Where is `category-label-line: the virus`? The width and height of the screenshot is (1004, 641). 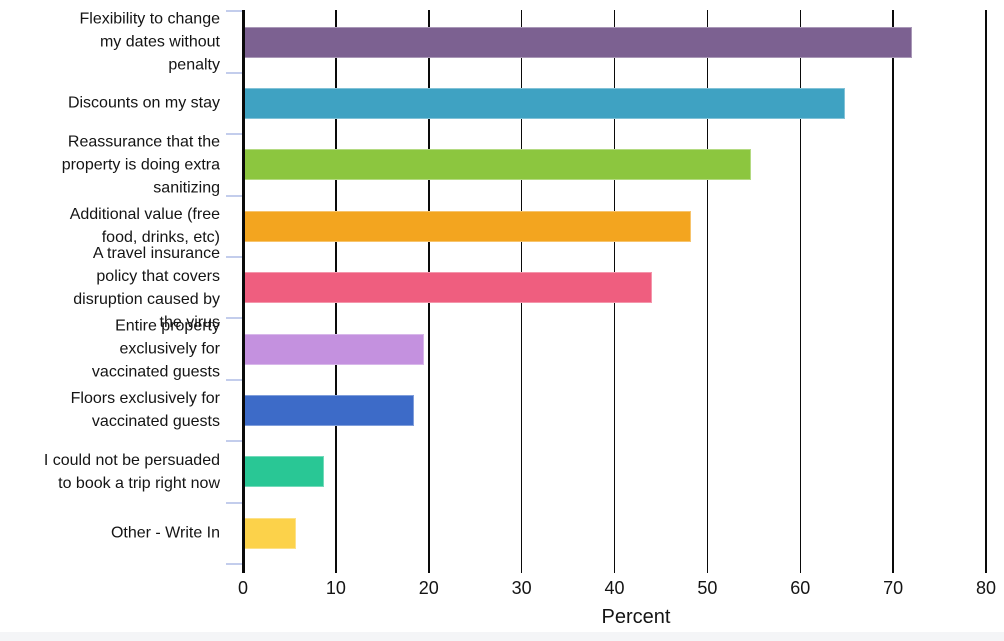 category-label-line: the virus is located at coordinates (189, 322).